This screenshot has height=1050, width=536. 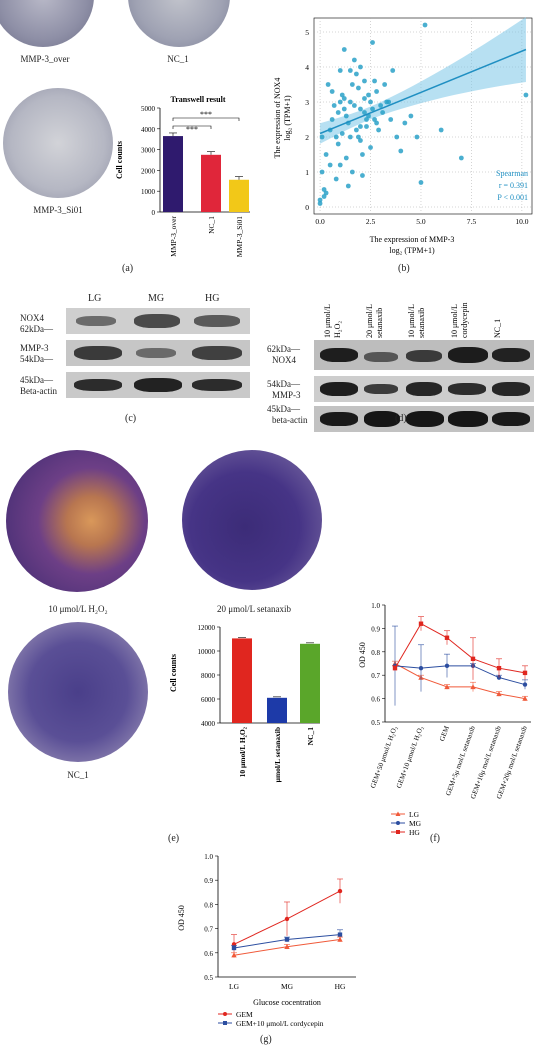 I want to click on y-tick-label: 1, so click(x=307, y=172).